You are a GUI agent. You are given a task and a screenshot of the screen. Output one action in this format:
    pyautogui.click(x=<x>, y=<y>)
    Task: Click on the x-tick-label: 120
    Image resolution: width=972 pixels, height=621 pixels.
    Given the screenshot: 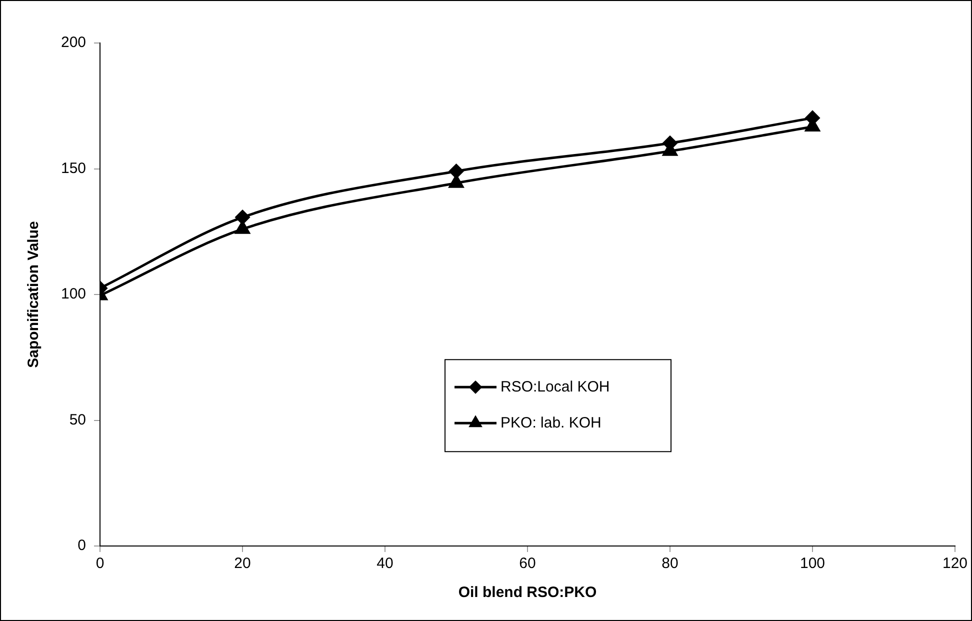 What is the action you would take?
    pyautogui.click(x=955, y=563)
    